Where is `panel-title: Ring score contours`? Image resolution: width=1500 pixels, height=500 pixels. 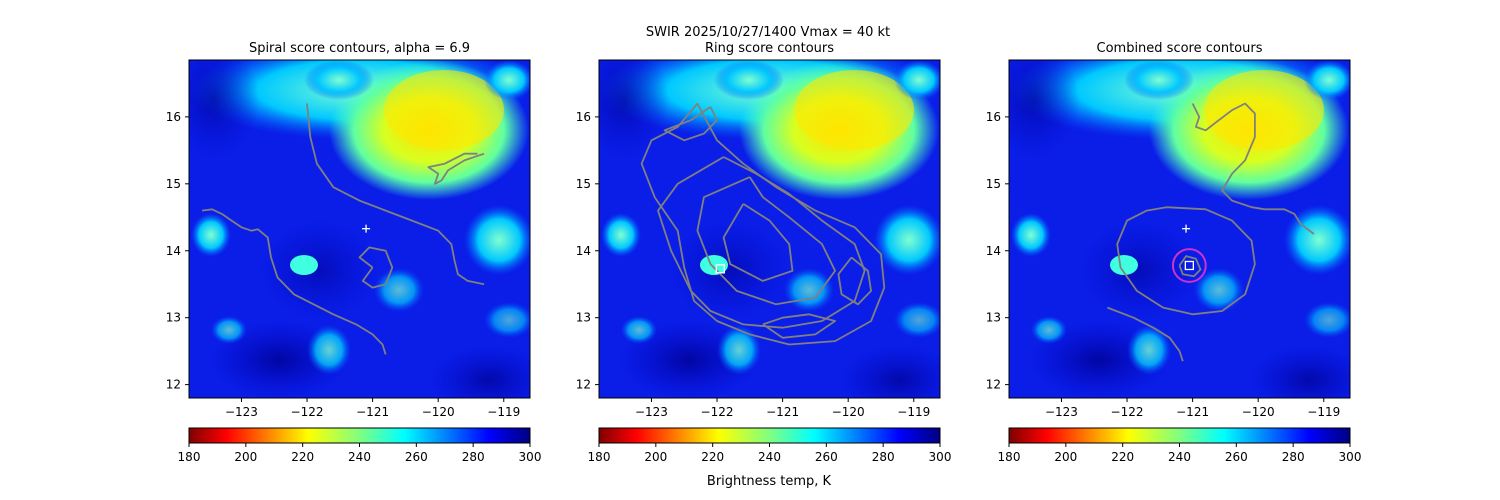 panel-title: Ring score contours is located at coordinates (769, 48).